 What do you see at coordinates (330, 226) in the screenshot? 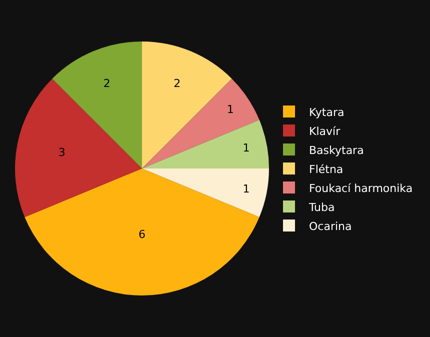
I see `legend-label: Ocarina` at bounding box center [330, 226].